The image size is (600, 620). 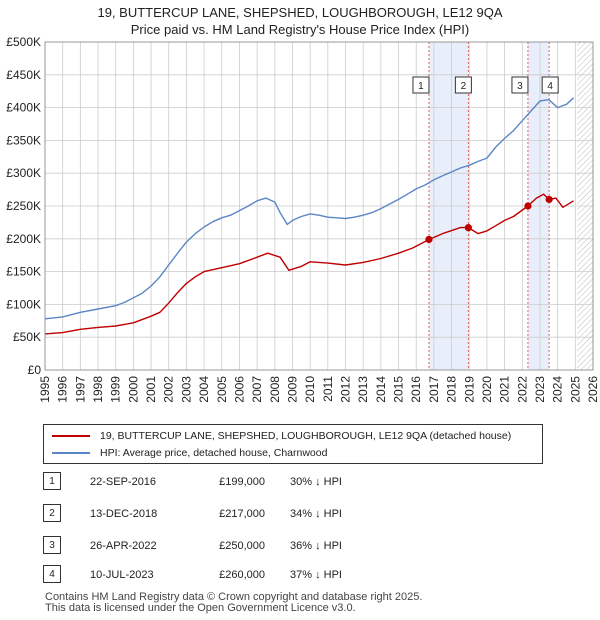 What do you see at coordinates (122, 575) in the screenshot?
I see `transaction-date: 10-JUL-2023` at bounding box center [122, 575].